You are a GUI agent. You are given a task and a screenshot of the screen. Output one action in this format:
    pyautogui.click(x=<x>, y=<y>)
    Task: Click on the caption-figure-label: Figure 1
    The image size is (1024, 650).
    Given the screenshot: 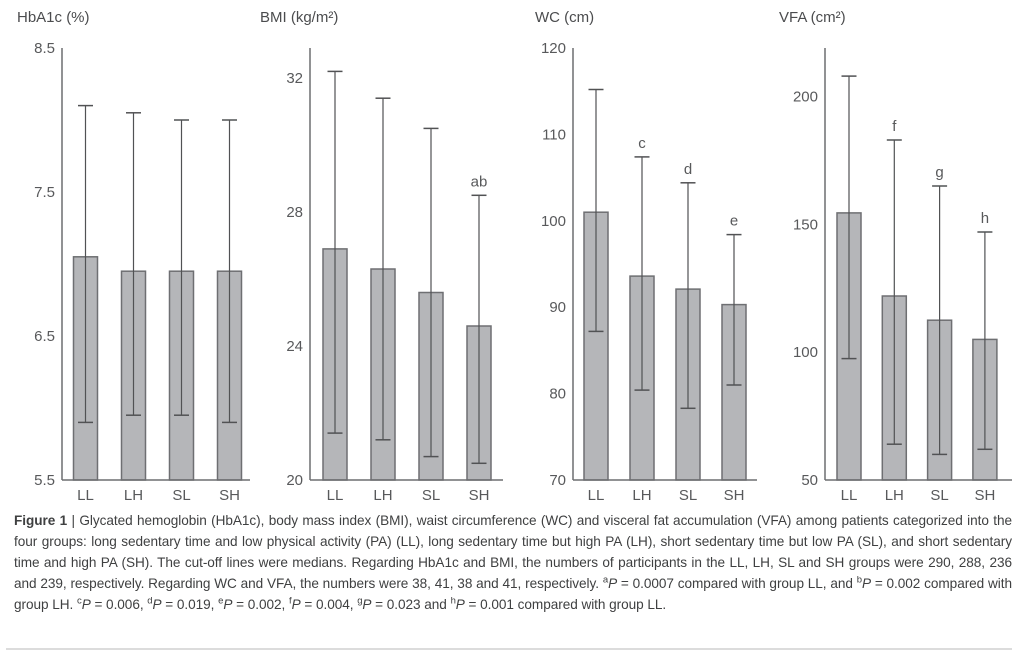 What is the action you would take?
    pyautogui.click(x=41, y=520)
    